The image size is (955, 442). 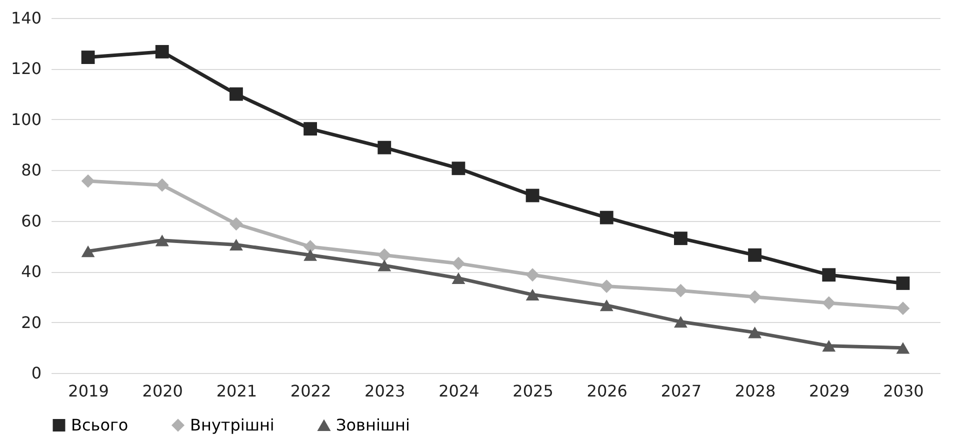 What do you see at coordinates (681, 391) in the screenshot?
I see `x-tick-label: 2027` at bounding box center [681, 391].